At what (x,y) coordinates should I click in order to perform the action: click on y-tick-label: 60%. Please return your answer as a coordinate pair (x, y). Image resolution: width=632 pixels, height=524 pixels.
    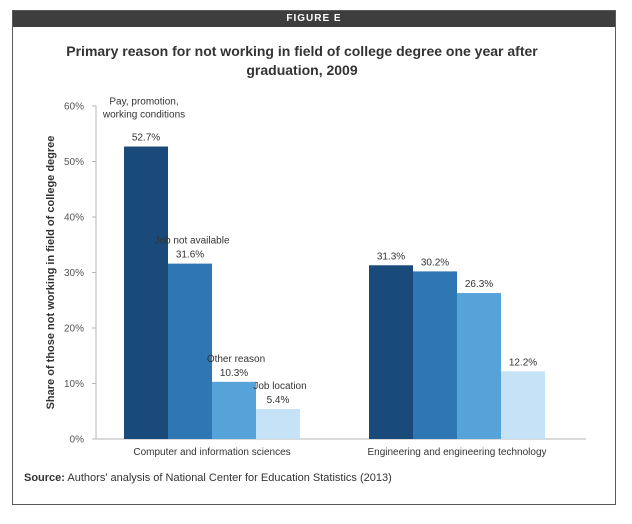
    Looking at the image, I should click on (74, 107).